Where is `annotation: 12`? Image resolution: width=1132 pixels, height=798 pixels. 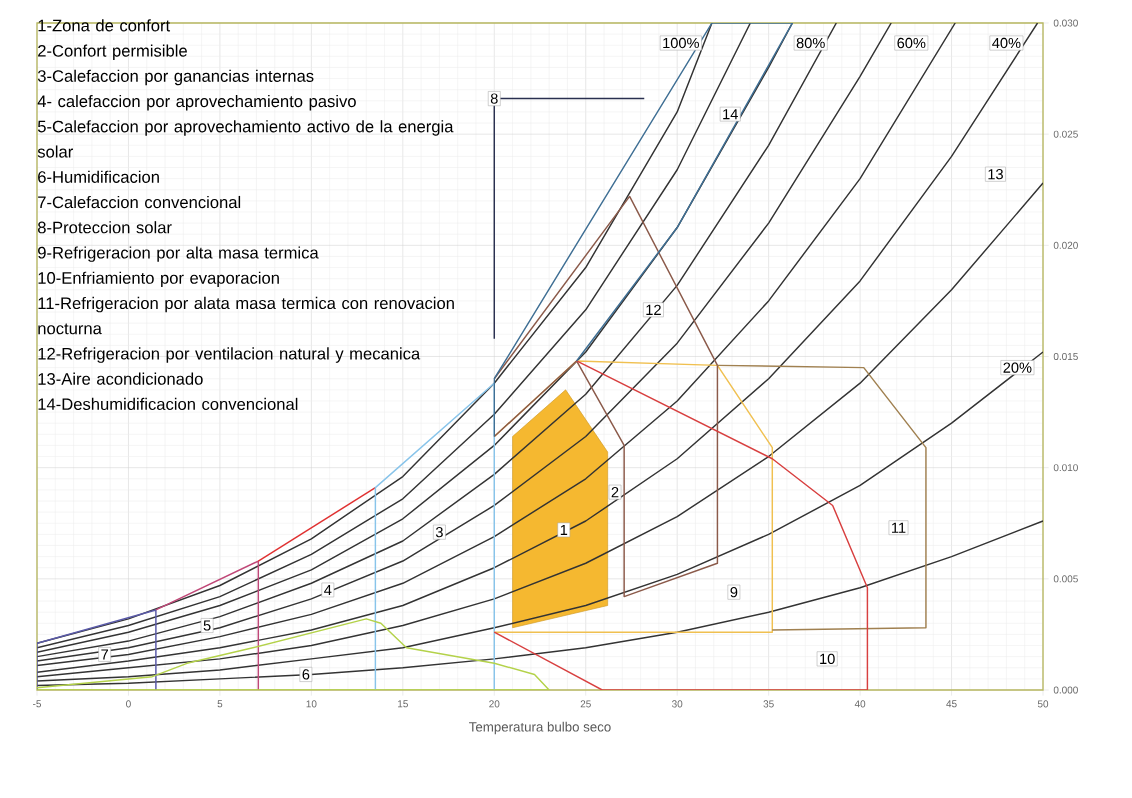
annotation: 12 is located at coordinates (653, 309).